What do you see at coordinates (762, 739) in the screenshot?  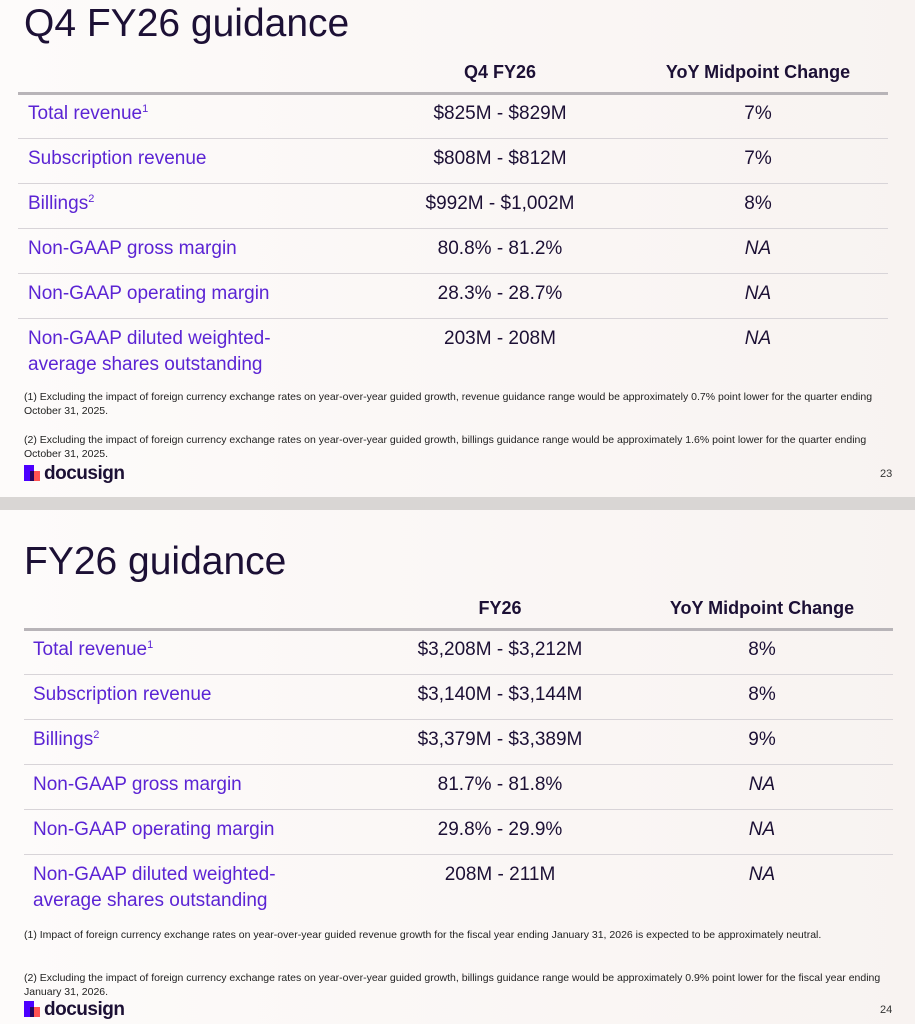 I see `change-value: 9%` at bounding box center [762, 739].